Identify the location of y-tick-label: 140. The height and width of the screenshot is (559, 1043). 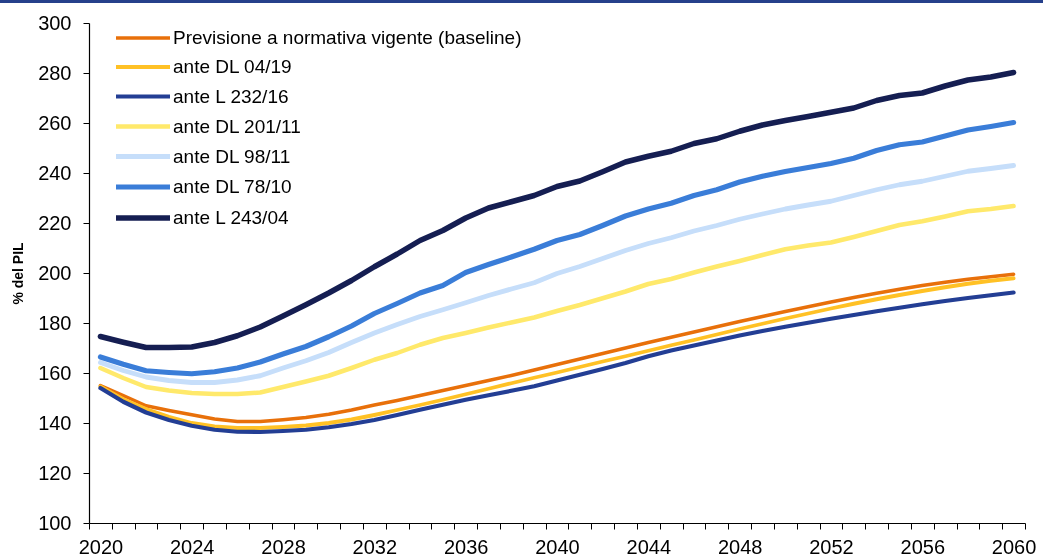
(55, 422).